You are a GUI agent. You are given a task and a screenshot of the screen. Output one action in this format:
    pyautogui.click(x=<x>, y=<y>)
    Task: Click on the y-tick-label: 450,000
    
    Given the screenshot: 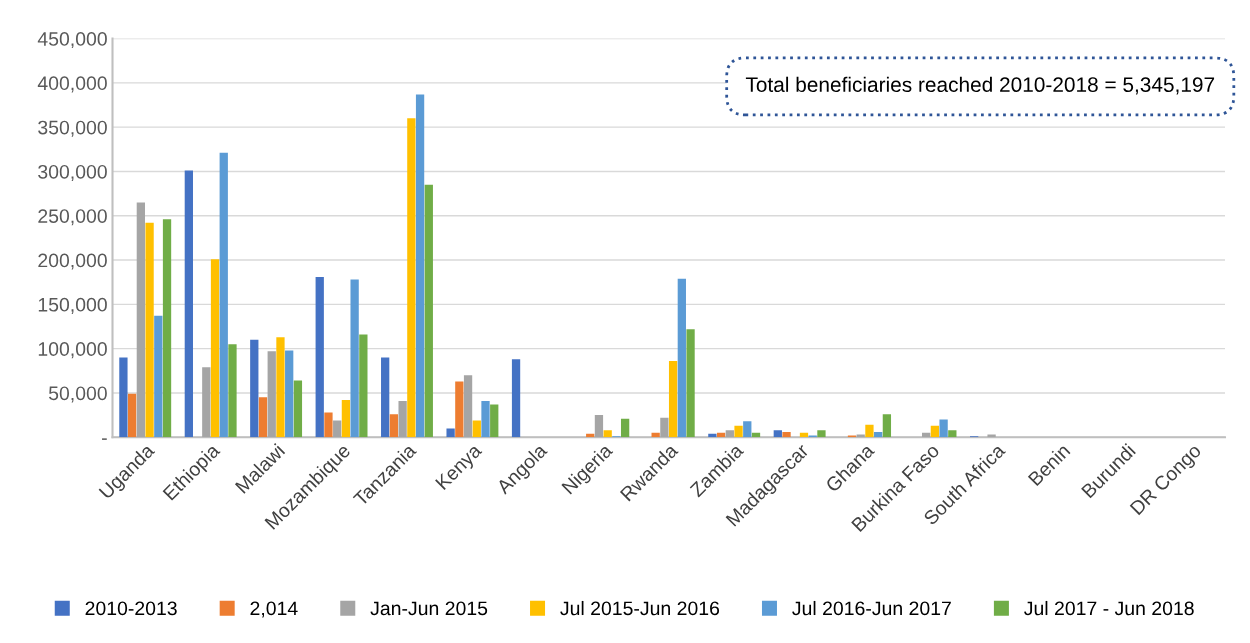 What is the action you would take?
    pyautogui.click(x=72, y=40)
    